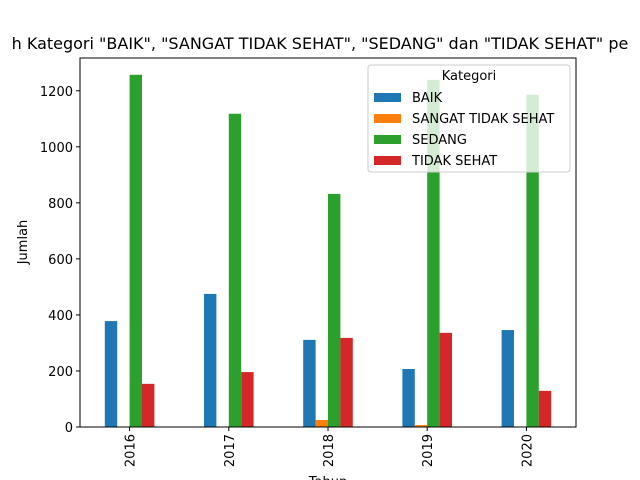 The image size is (640, 480). I want to click on legend-label: SEDANG, so click(439, 140).